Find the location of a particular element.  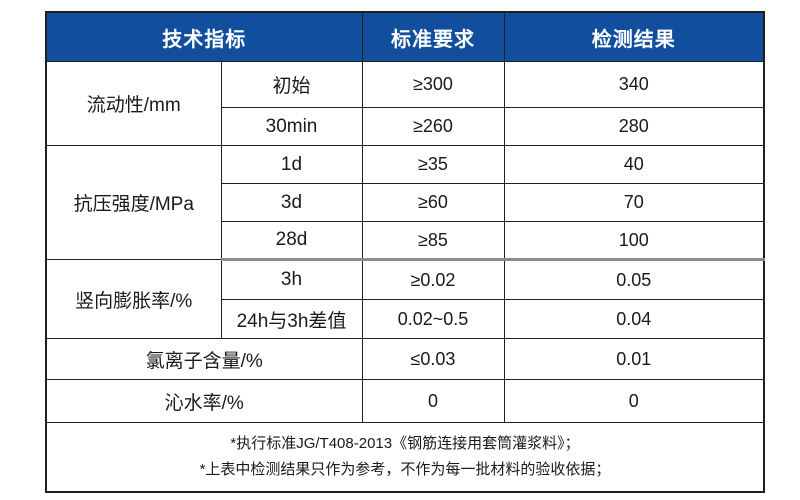

cell-standard-1d: ≥35 is located at coordinates (433, 164).